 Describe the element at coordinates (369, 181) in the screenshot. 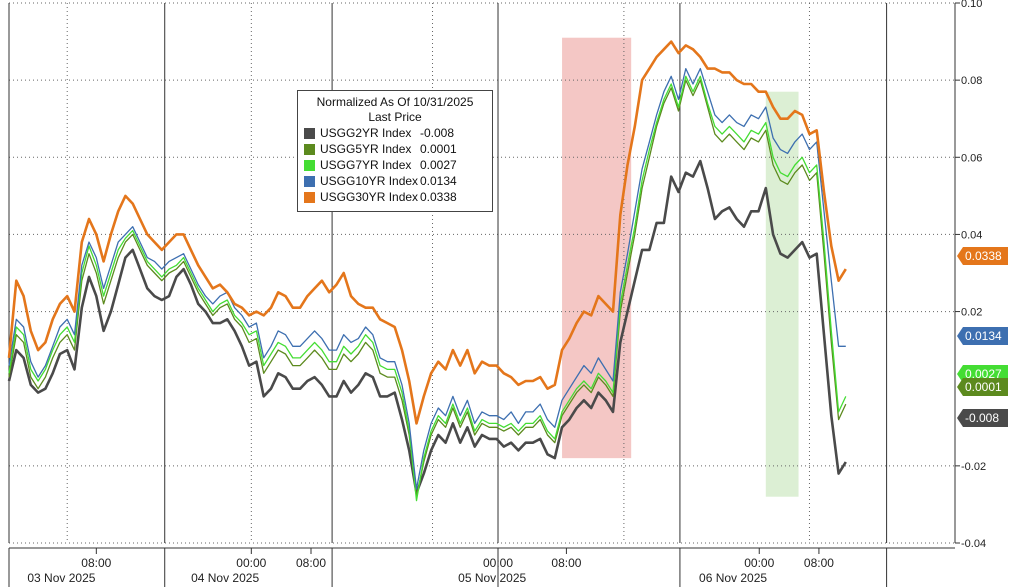

I see `legend-series-name: USGG10YR Index` at that location.